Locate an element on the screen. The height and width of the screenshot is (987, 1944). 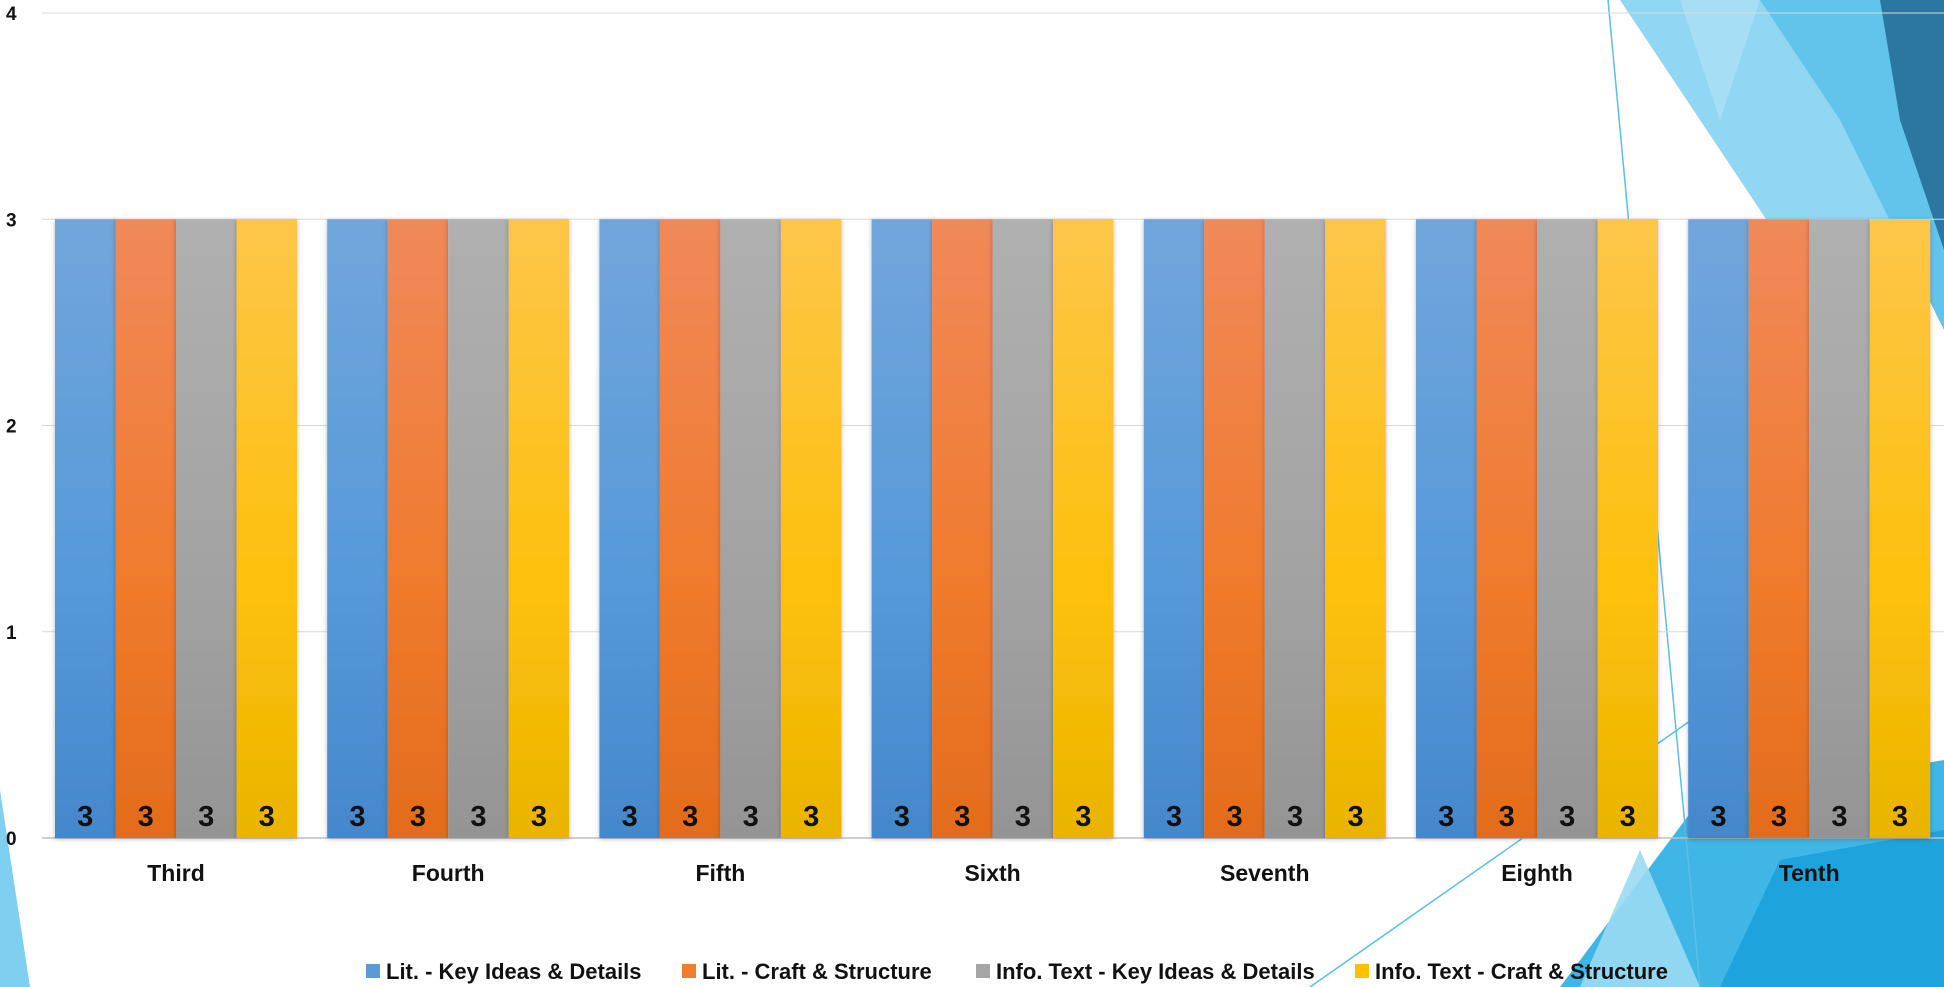
x-axis: Third Fourth Fifth Sixth Seventh Eighth Tenth is located at coordinates (993, 873).